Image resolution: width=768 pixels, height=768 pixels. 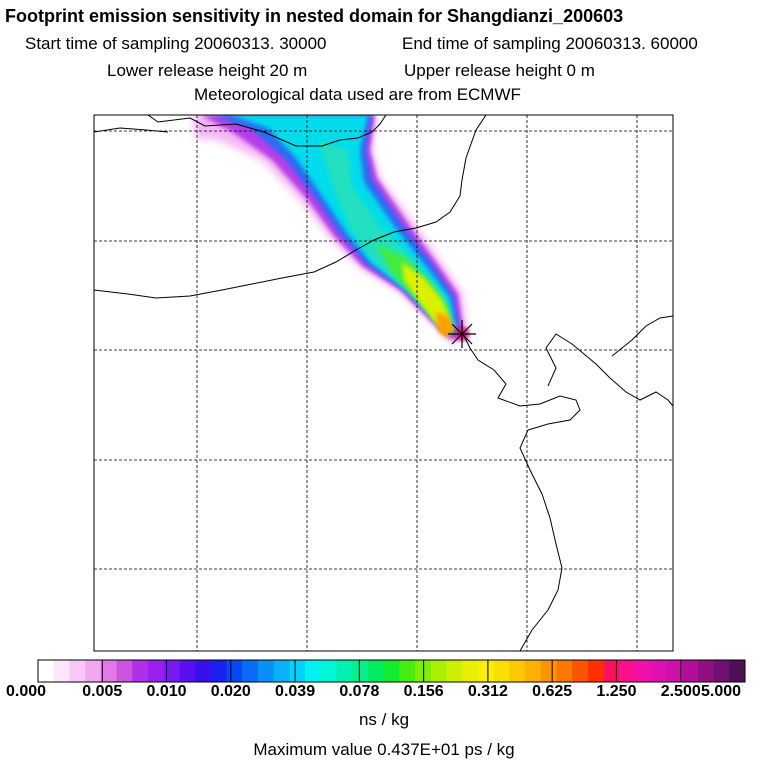 I want to click on colorbar-tick-label: 0.078, so click(x=359, y=691).